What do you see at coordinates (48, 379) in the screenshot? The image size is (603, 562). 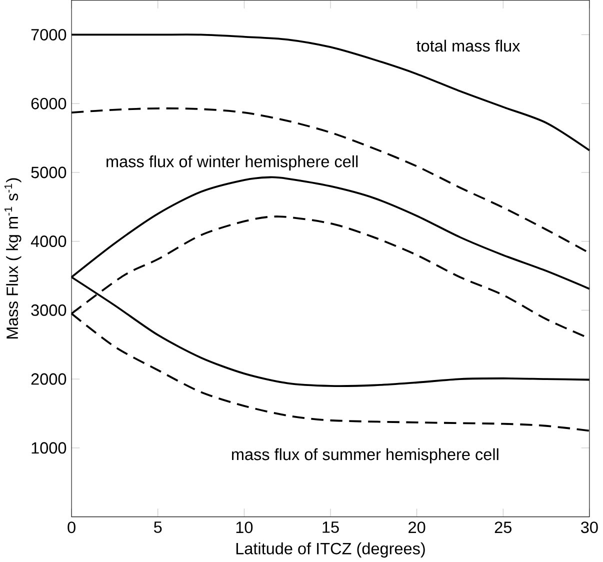 I see `y-tick-label: 2000` at bounding box center [48, 379].